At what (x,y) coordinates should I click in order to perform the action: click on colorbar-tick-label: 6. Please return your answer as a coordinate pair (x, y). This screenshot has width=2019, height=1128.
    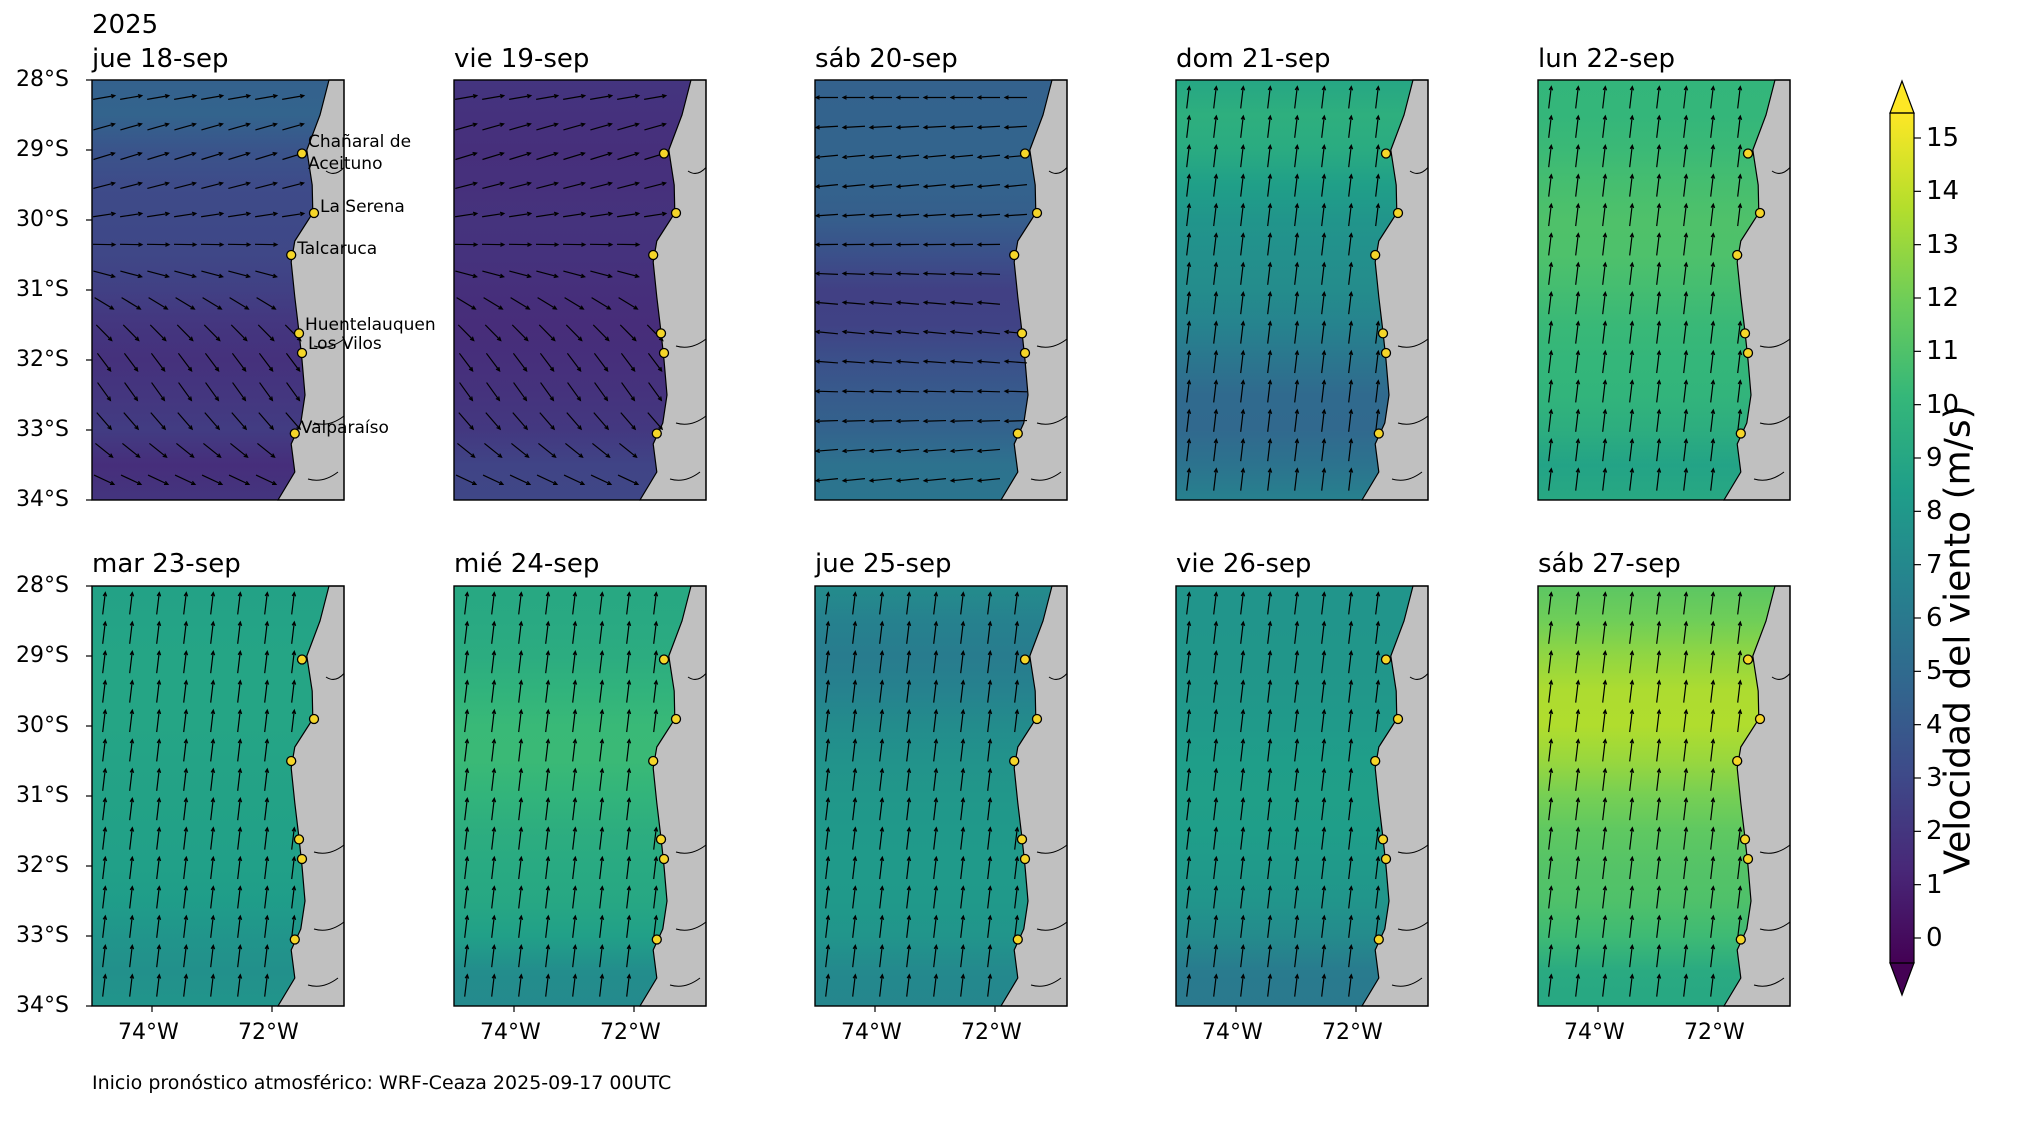
    Looking at the image, I should click on (1934, 618).